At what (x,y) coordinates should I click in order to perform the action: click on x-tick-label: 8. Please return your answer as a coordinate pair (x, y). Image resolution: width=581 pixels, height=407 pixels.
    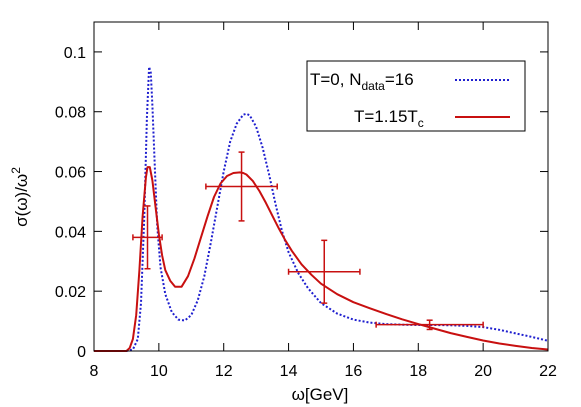
    Looking at the image, I should click on (94, 371).